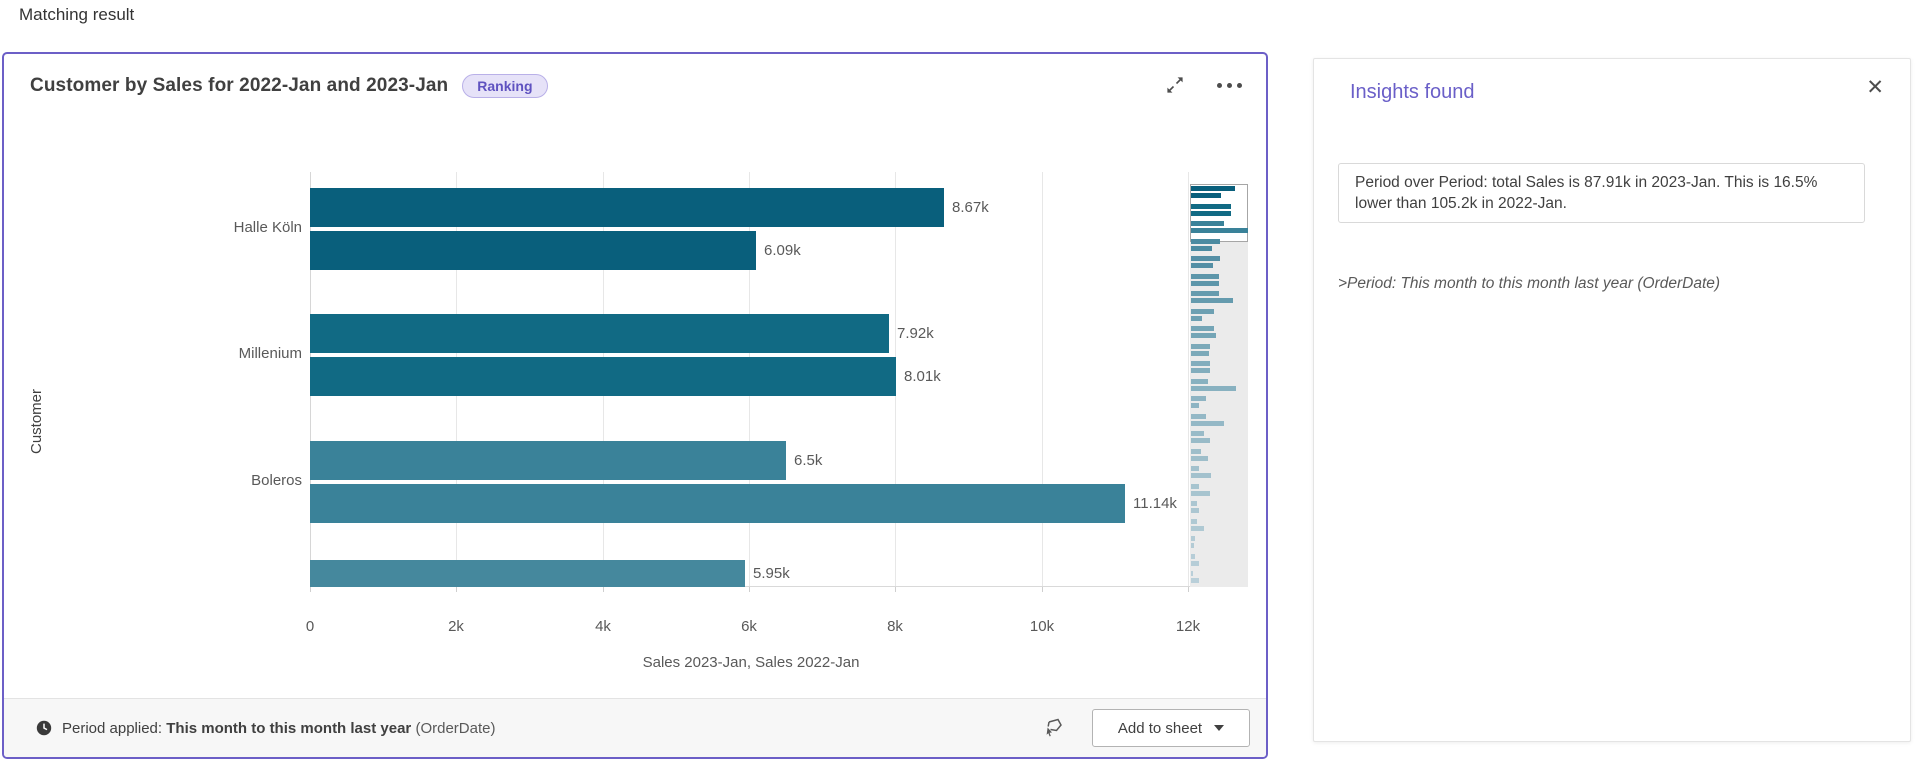  What do you see at coordinates (310, 626) in the screenshot?
I see `x-tick-label: 0` at bounding box center [310, 626].